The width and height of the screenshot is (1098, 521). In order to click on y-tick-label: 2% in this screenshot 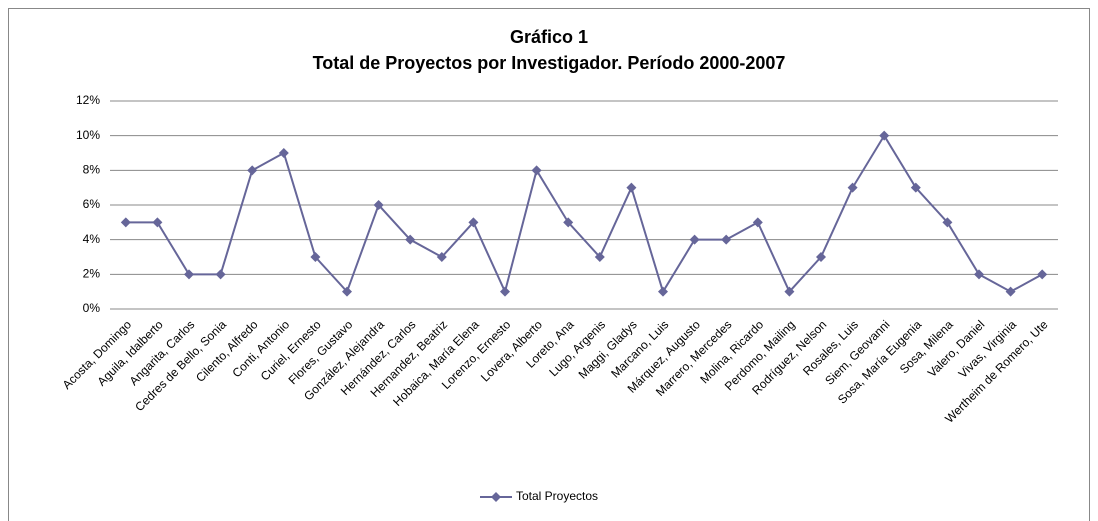, I will do `click(92, 274)`.